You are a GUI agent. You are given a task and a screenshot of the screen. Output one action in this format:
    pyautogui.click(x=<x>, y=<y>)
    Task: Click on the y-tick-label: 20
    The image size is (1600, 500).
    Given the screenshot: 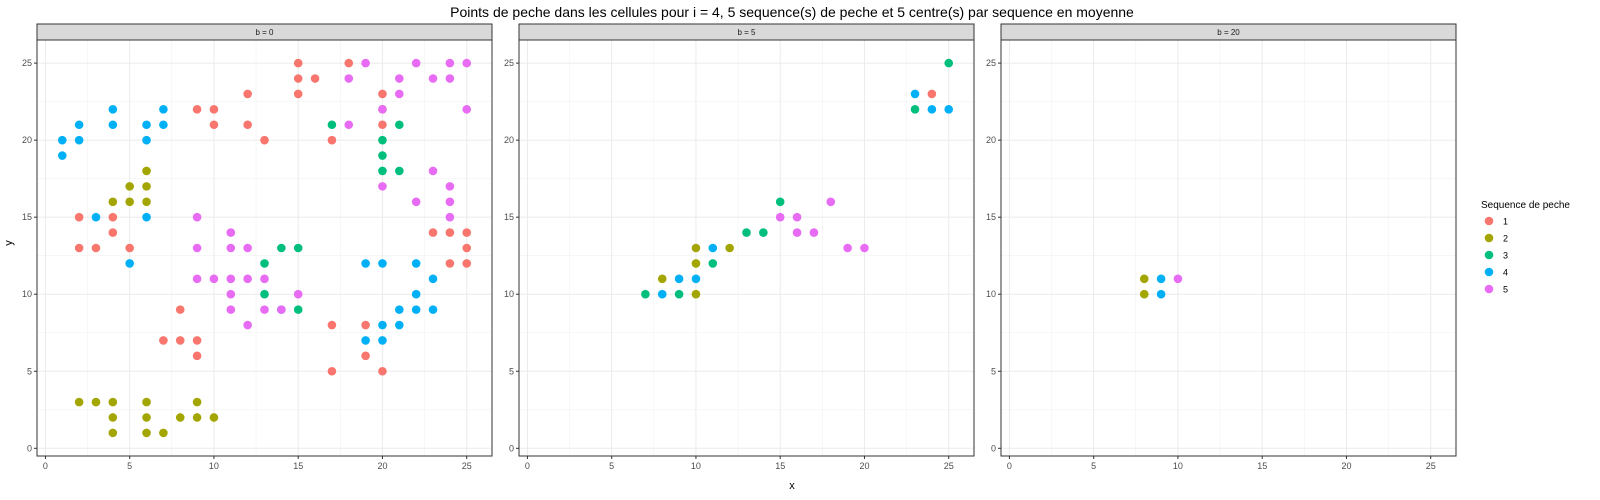 What is the action you would take?
    pyautogui.click(x=27, y=140)
    